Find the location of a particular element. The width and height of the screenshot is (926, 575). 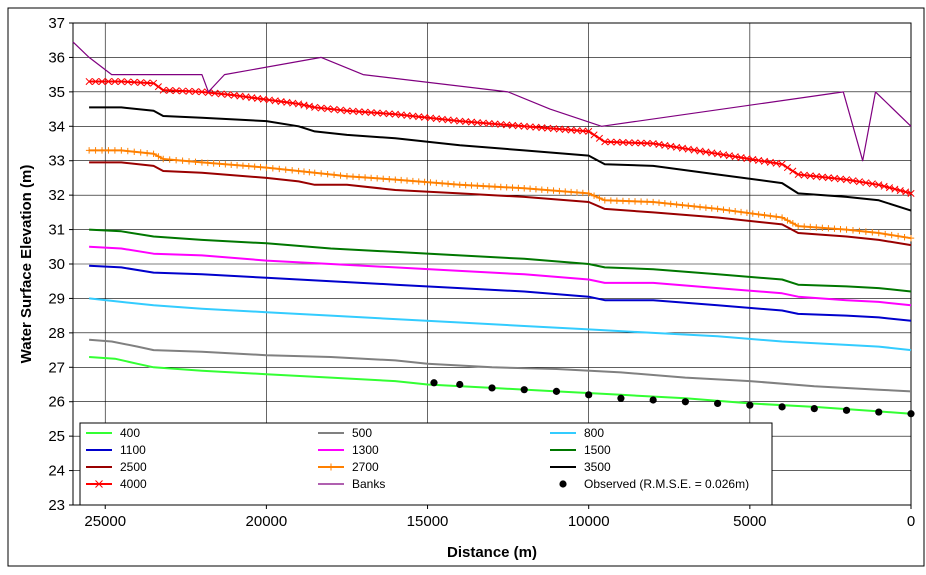

legend-box is located at coordinates (426, 464).